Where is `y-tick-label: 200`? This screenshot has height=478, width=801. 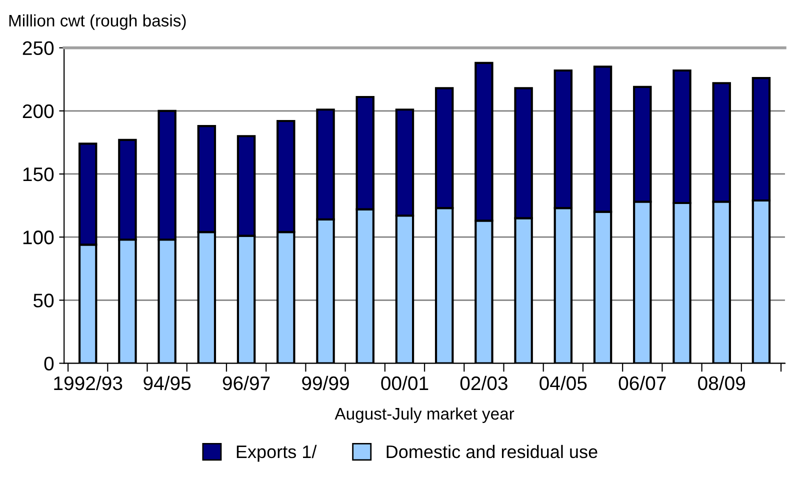
y-tick-label: 200 is located at coordinates (38, 111).